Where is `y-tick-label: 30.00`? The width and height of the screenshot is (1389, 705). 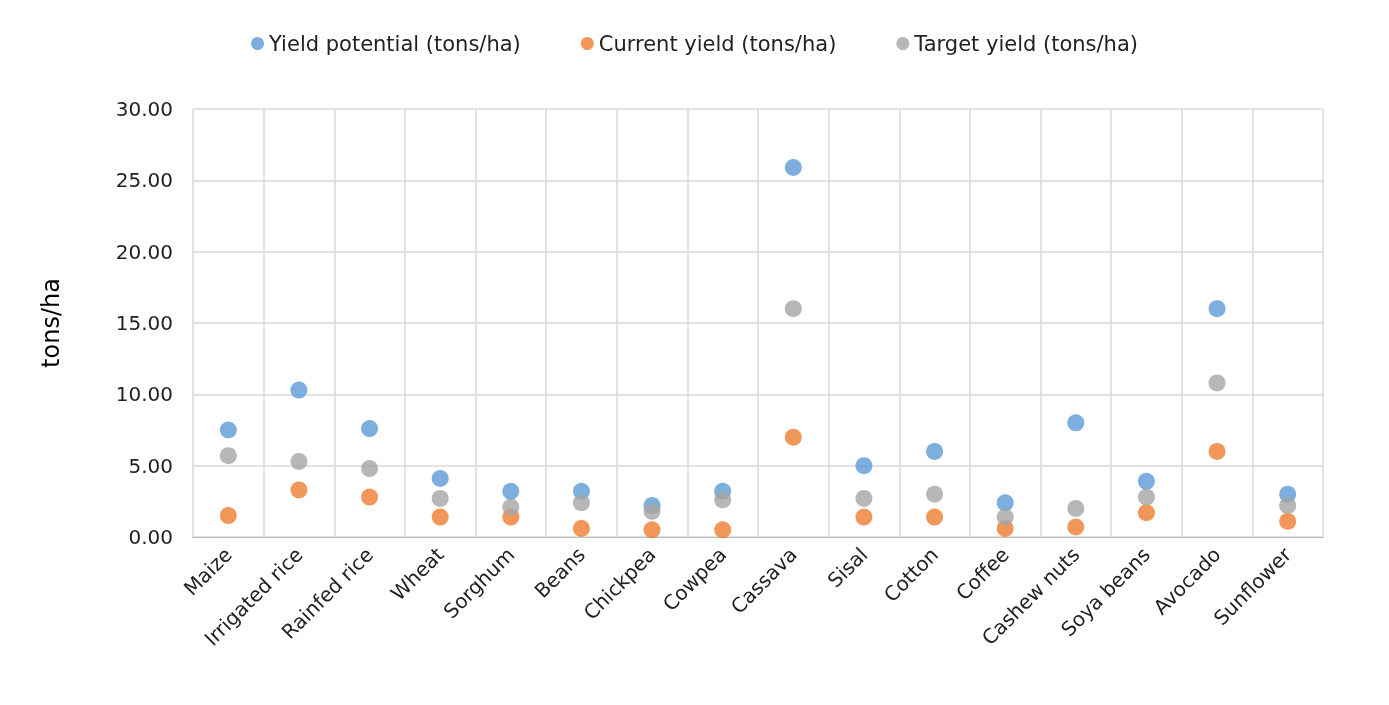
y-tick-label: 30.00 is located at coordinates (144, 109).